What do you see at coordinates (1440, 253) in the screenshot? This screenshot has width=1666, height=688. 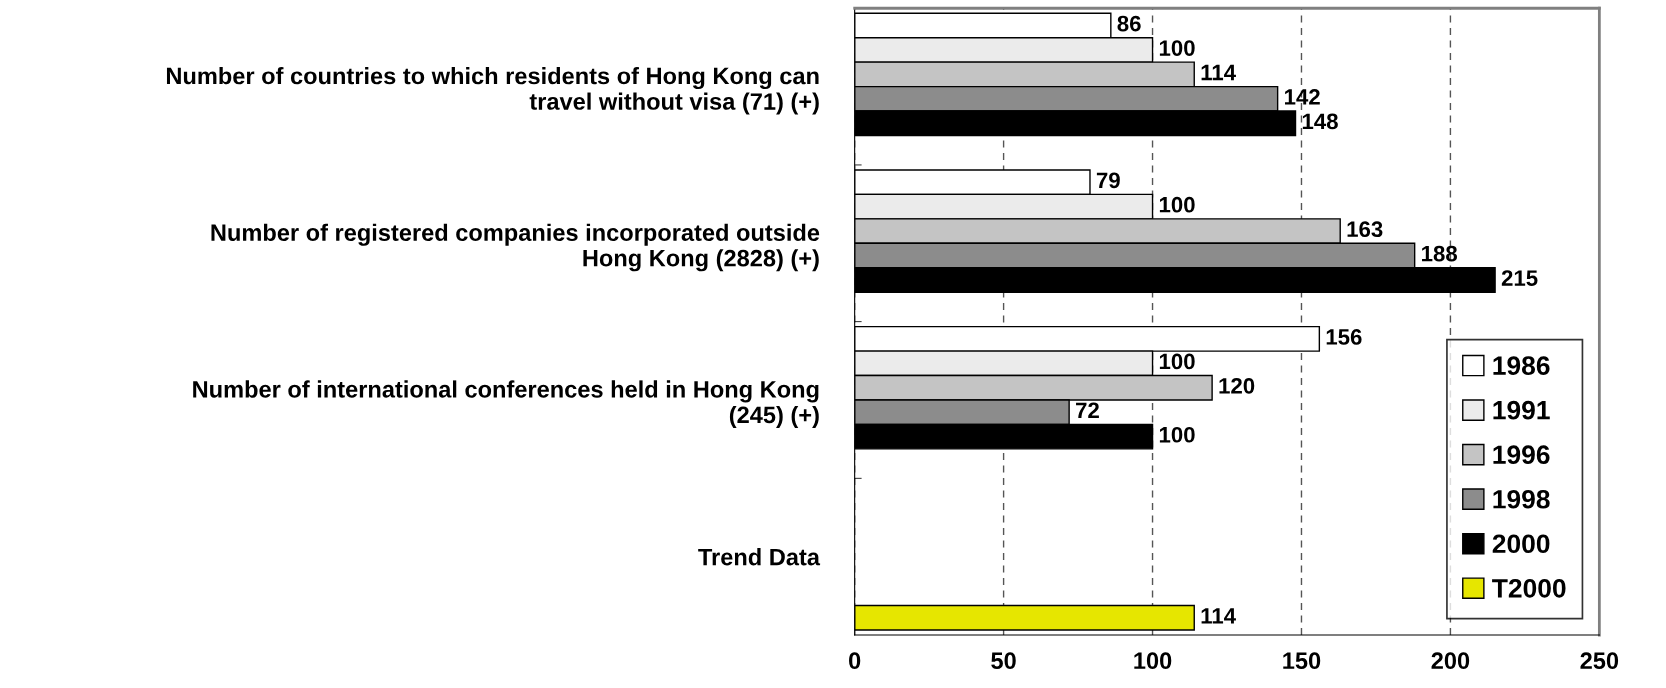 I see `data-label: 188` at bounding box center [1440, 253].